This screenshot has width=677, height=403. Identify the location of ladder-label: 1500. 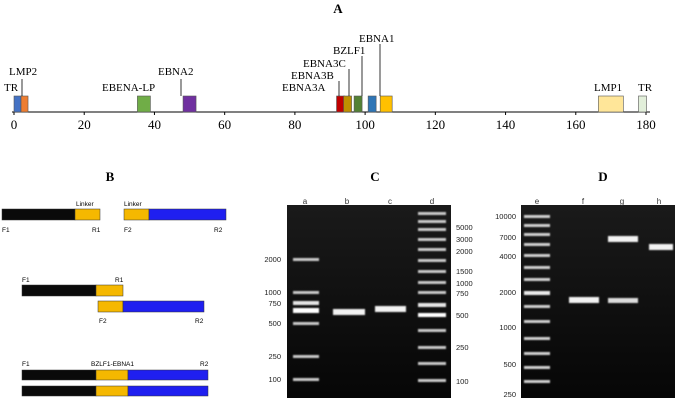
(464, 271).